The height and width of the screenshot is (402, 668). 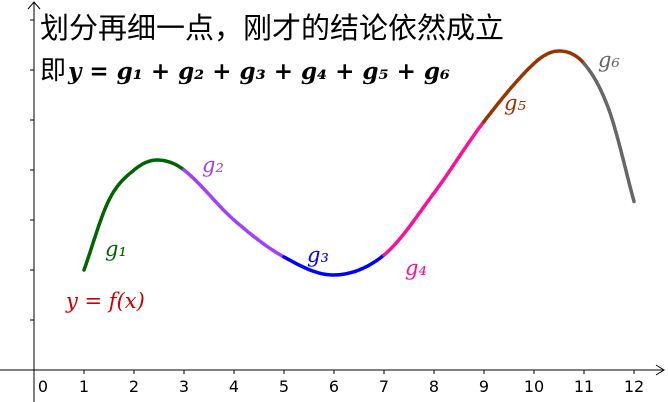 I want to click on y-axis-arrow, so click(x=34, y=5).